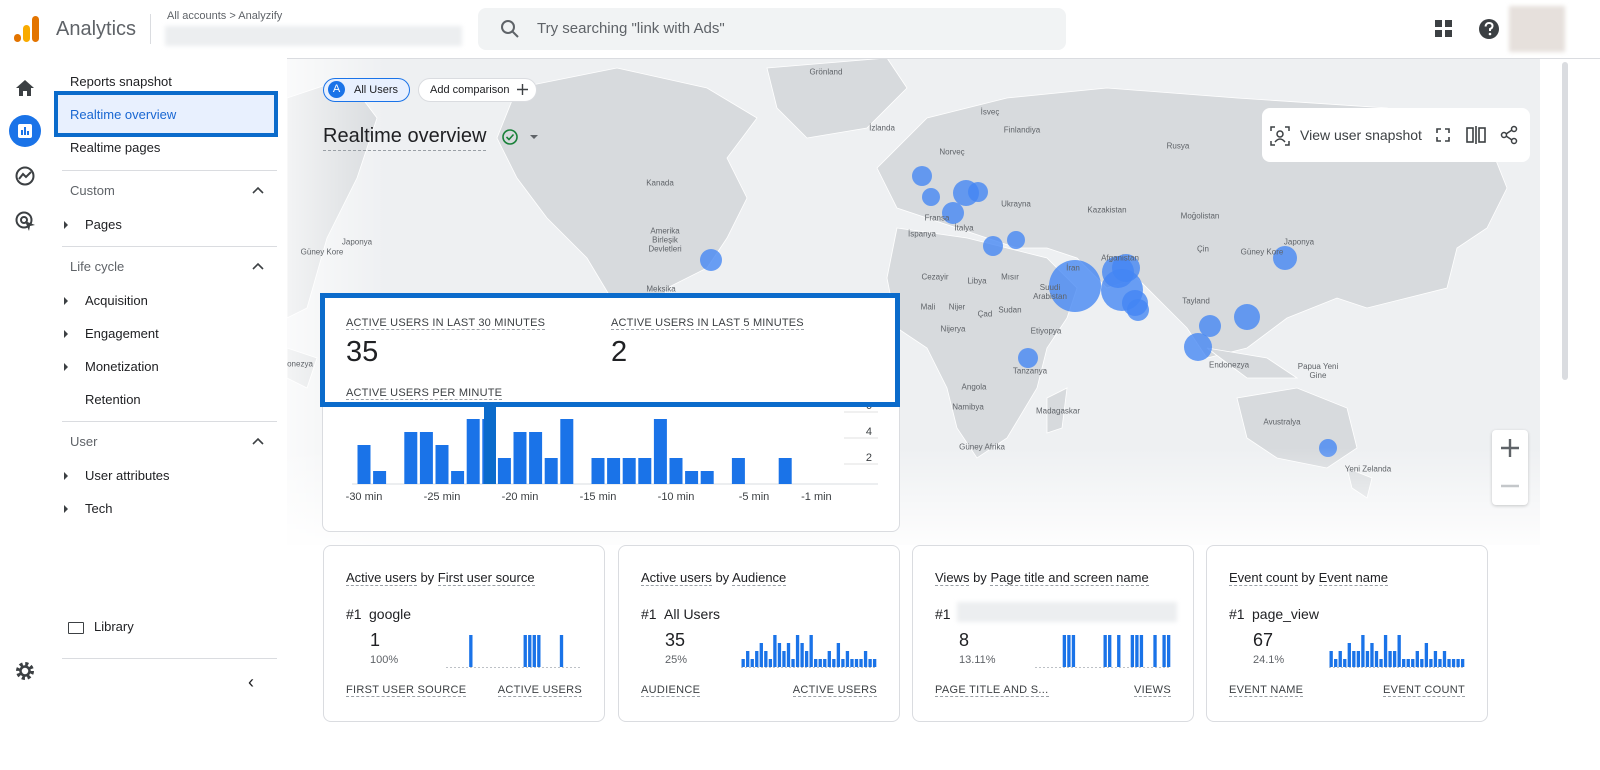  What do you see at coordinates (1444, 29) in the screenshot?
I see `apps-icon` at bounding box center [1444, 29].